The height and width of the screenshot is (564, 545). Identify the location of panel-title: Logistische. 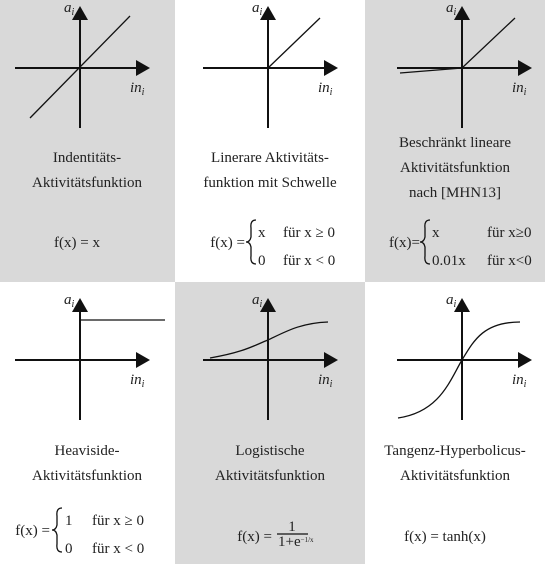
(269, 451).